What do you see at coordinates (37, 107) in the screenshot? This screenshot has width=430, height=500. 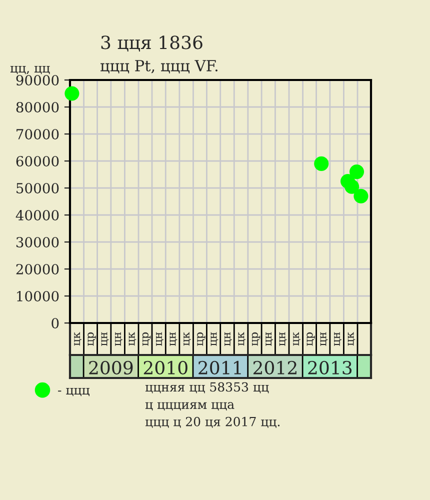 I see `y-tick-label: 80000` at bounding box center [37, 107].